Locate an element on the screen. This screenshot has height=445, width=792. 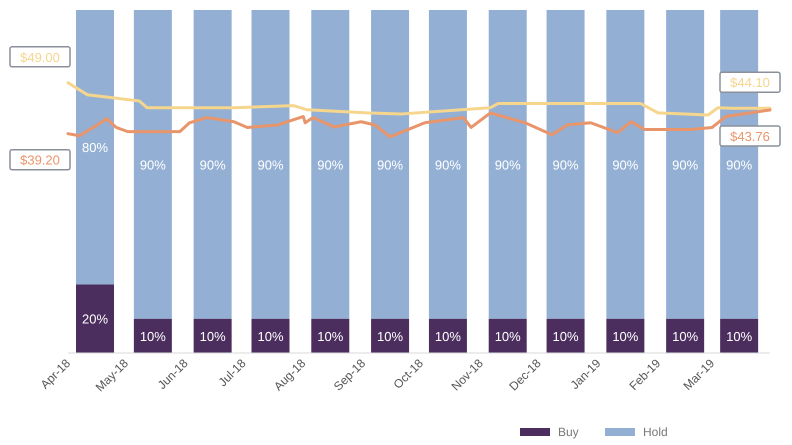
data-label: $49.00 is located at coordinates (40, 57).